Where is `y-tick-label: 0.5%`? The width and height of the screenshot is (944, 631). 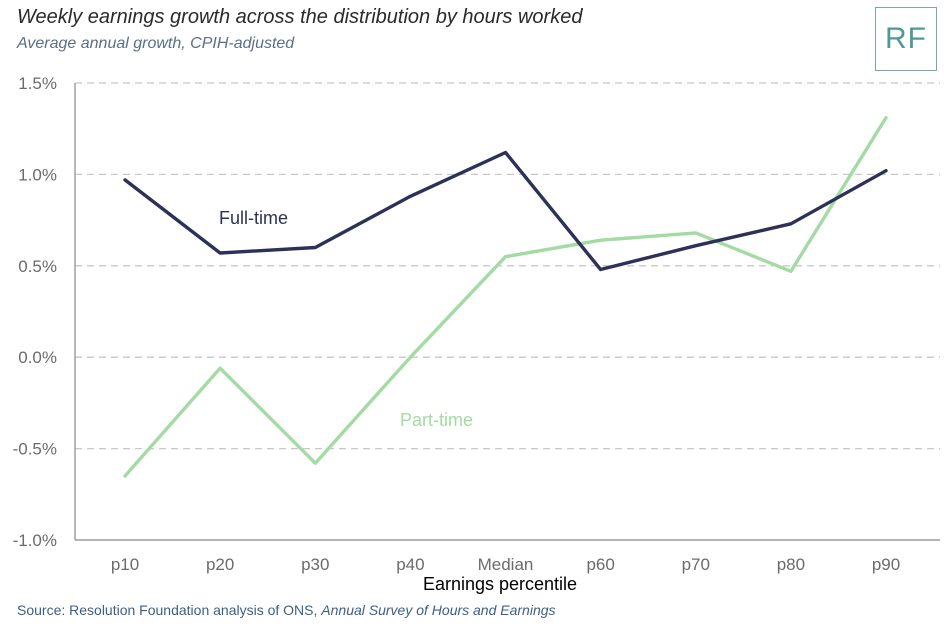 y-tick-label: 0.5% is located at coordinates (37, 266).